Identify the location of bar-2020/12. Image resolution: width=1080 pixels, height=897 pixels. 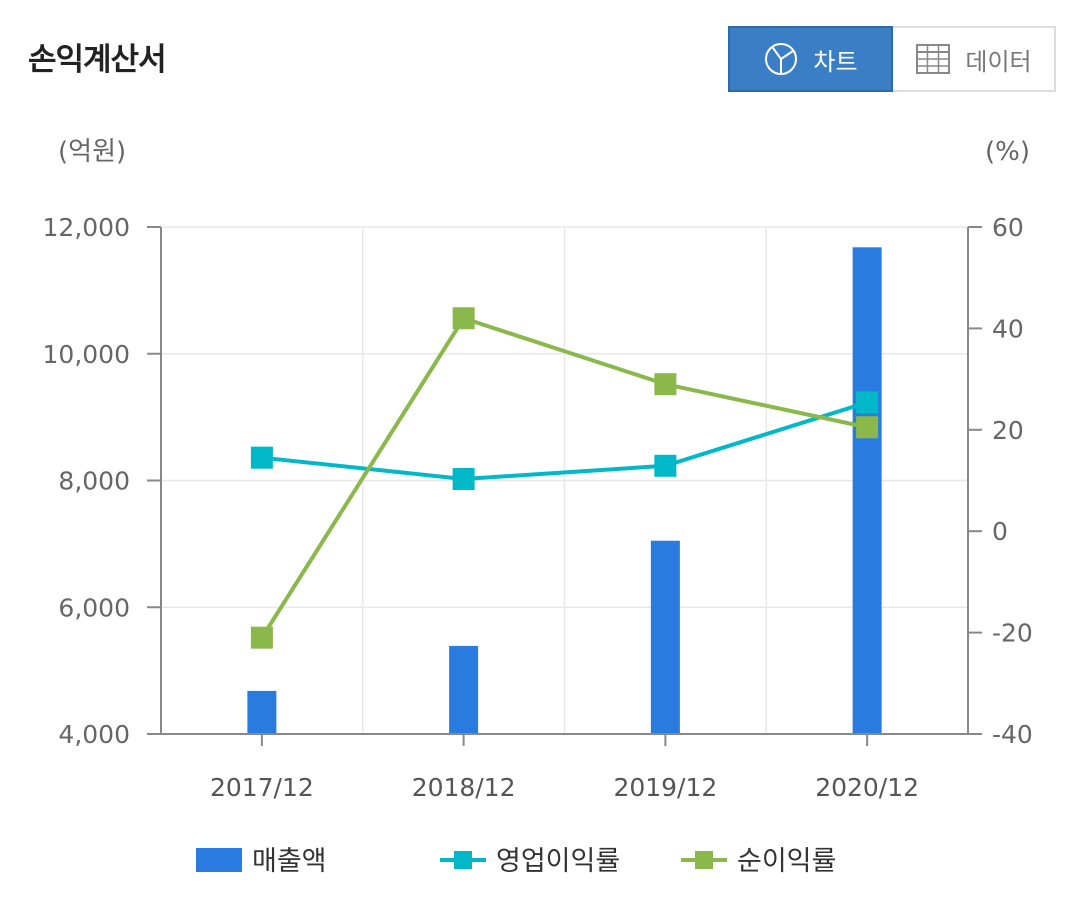
(867, 490).